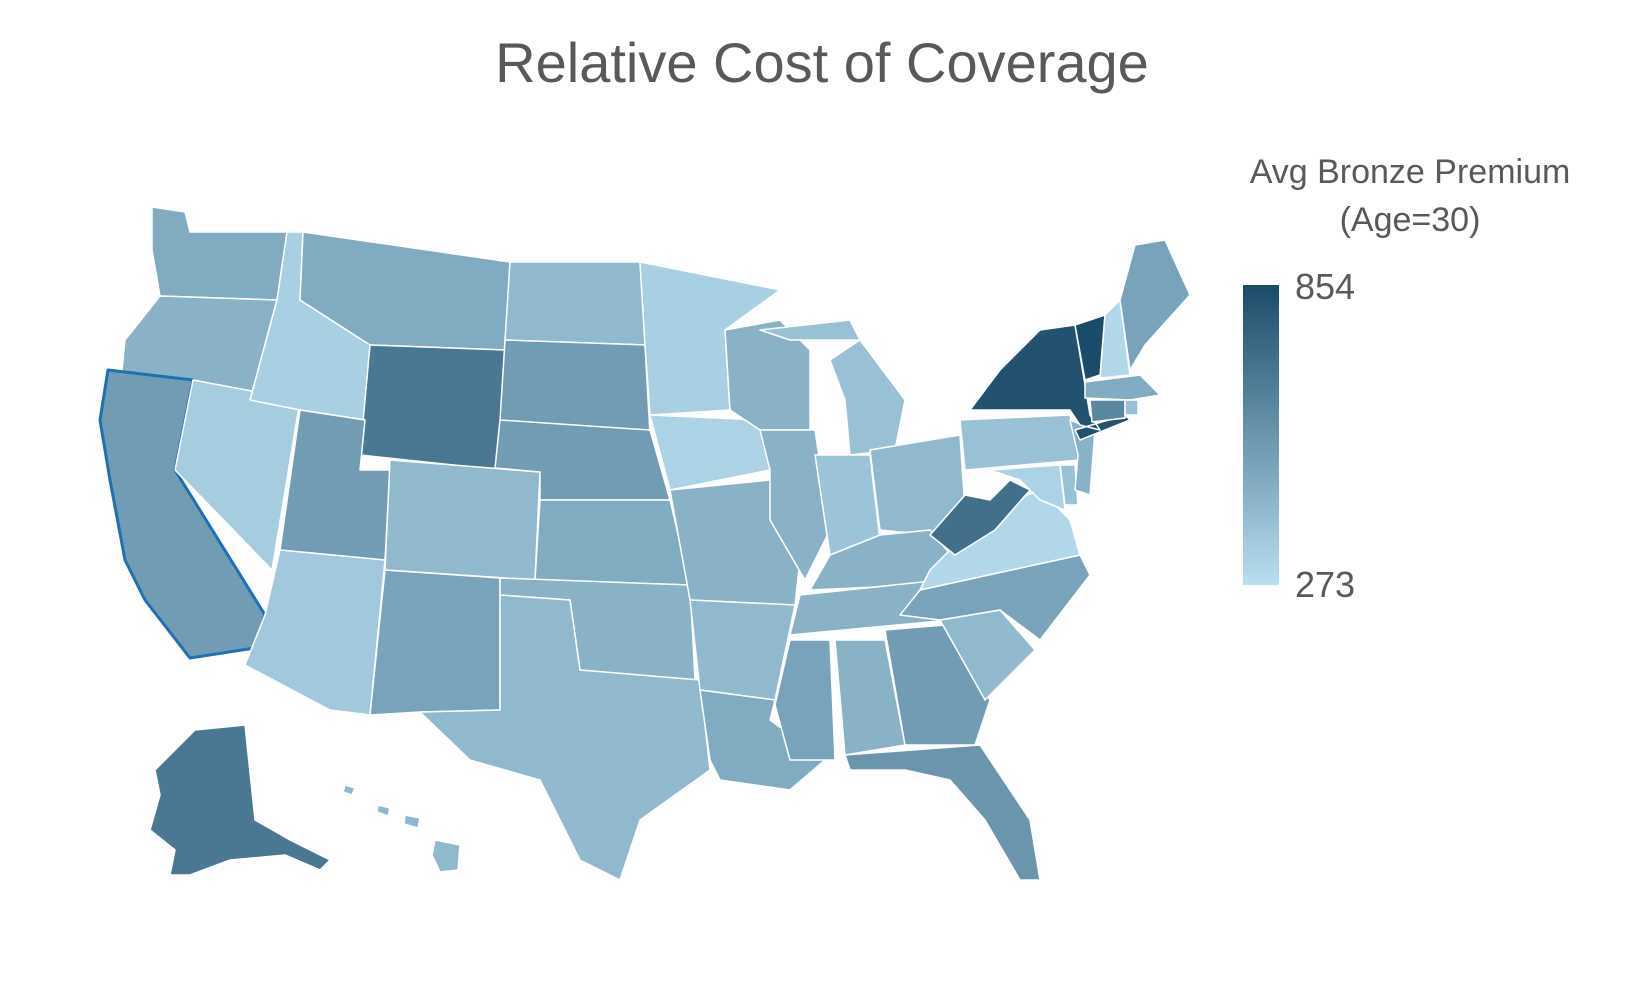 This screenshot has width=1644, height=991. Describe the element at coordinates (565, 737) in the screenshot. I see `state-tx` at that location.